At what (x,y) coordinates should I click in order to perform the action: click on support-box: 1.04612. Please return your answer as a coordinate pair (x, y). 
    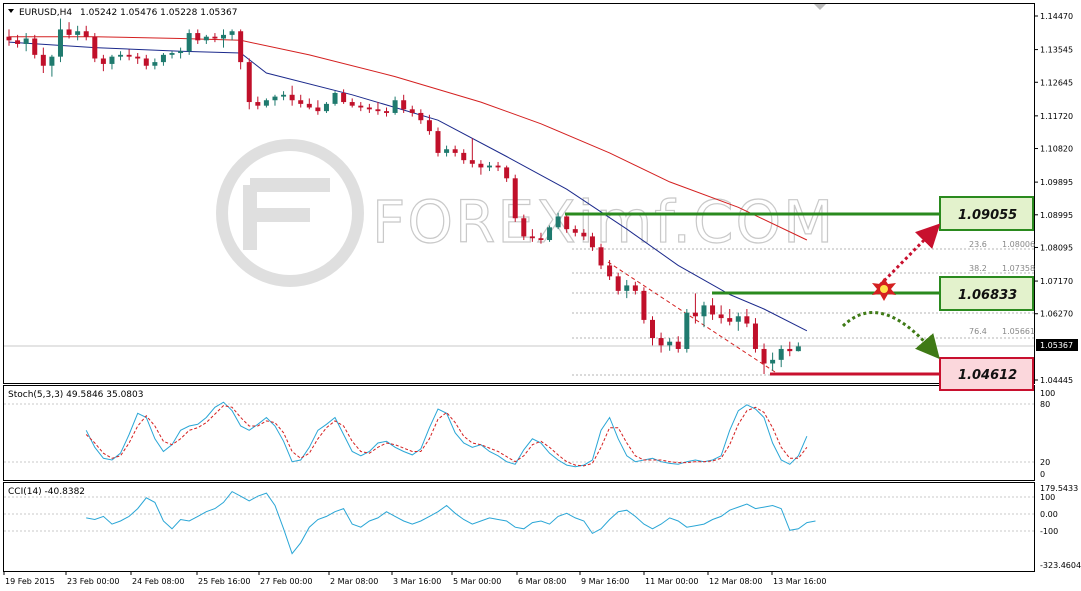
    Looking at the image, I should click on (986, 374).